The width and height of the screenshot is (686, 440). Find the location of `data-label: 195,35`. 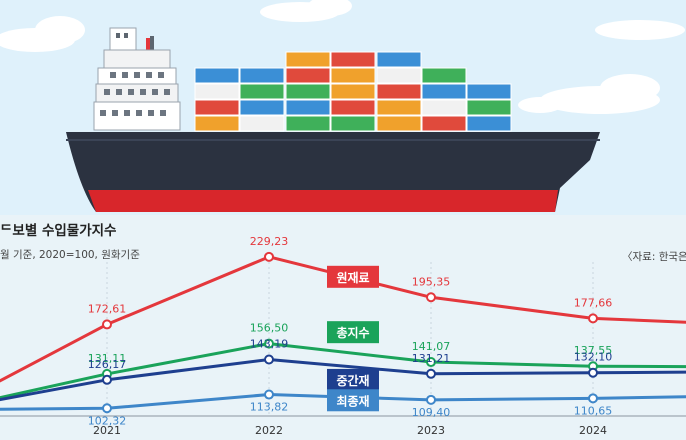

data-label: 195,35 is located at coordinates (431, 281).